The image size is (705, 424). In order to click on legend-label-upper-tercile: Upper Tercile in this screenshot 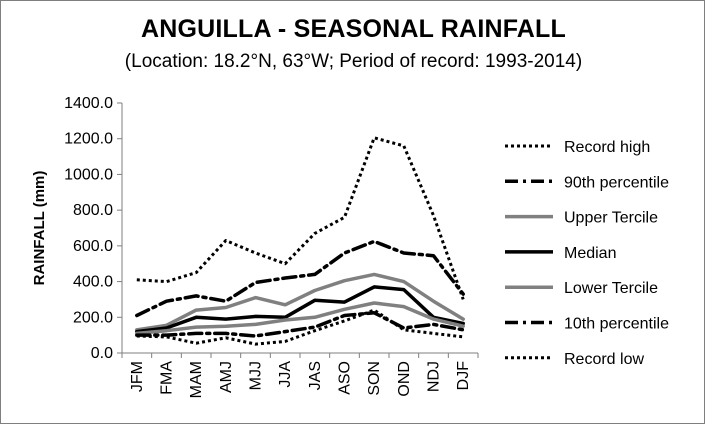, I will do `click(611, 218)`.